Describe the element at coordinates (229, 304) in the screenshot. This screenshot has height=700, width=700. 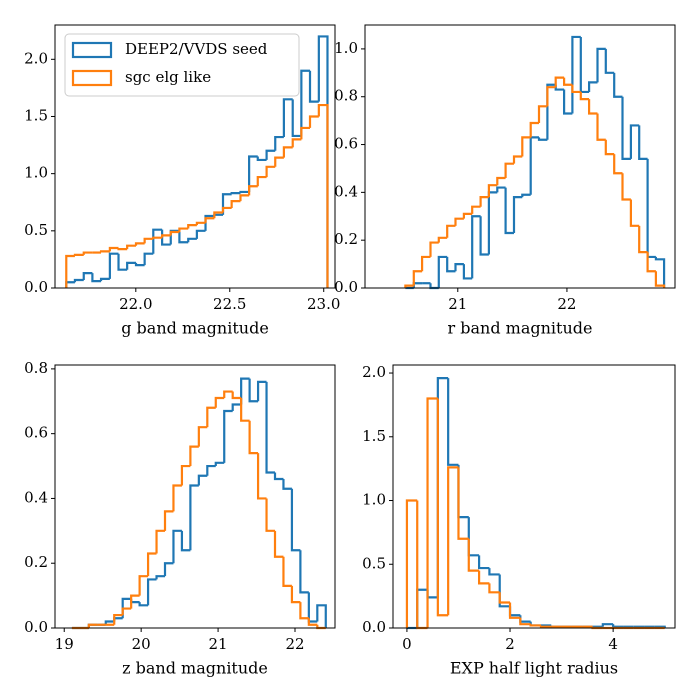
I see `x-tick-label: 22.5` at that location.